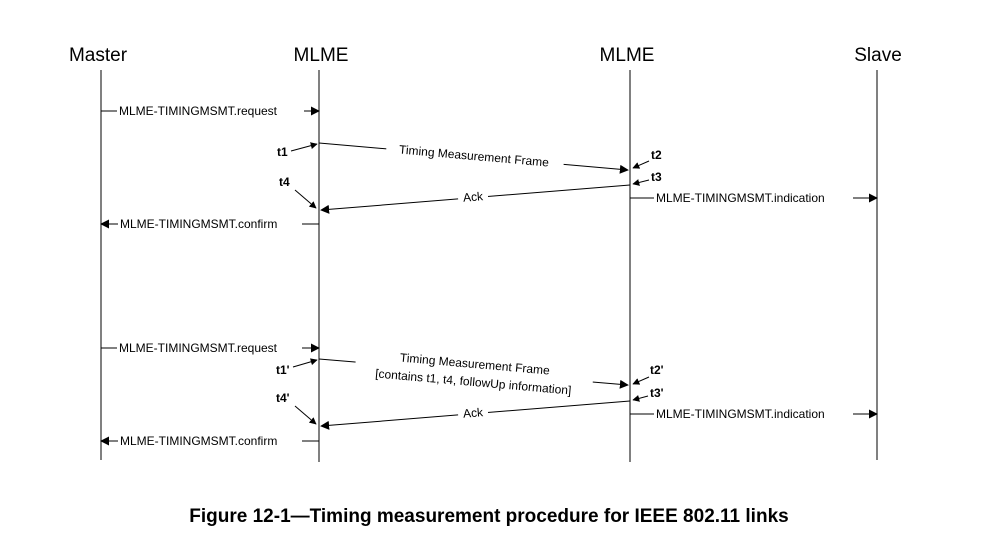  Describe the element at coordinates (641, 380) in the screenshot. I see `t2-prime-pointer` at that location.